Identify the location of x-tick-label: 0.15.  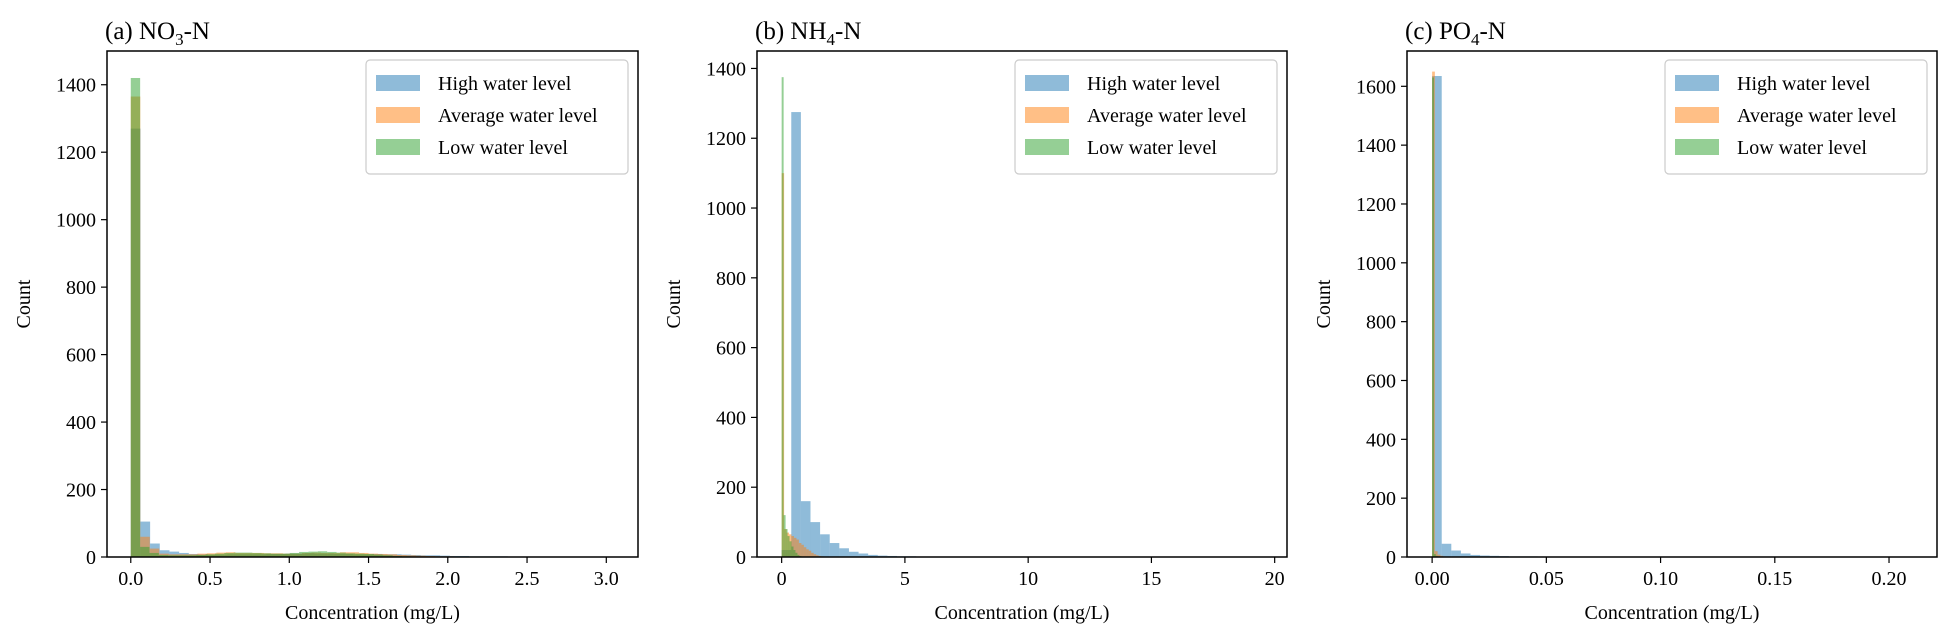
(1774, 579).